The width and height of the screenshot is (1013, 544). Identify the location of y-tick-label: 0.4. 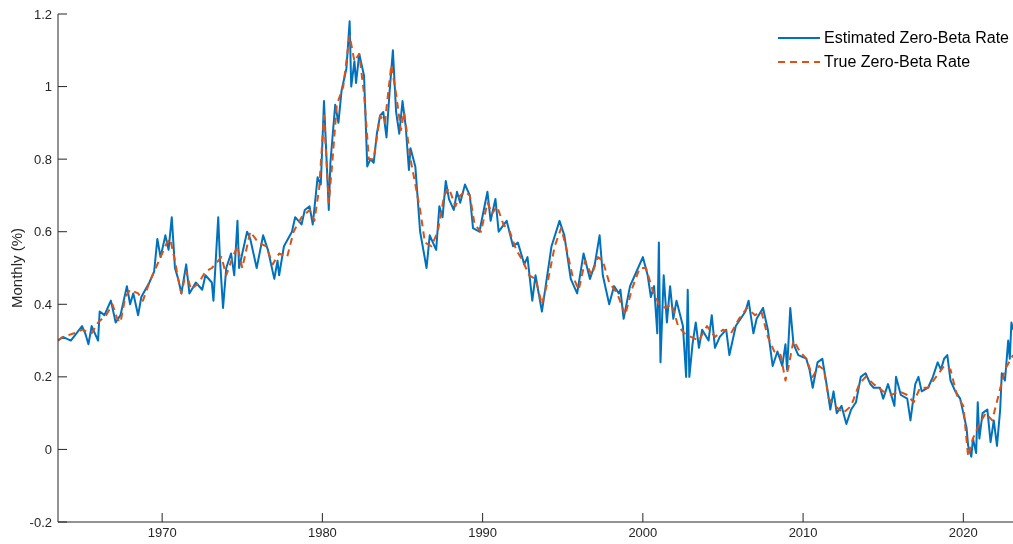
(42, 304).